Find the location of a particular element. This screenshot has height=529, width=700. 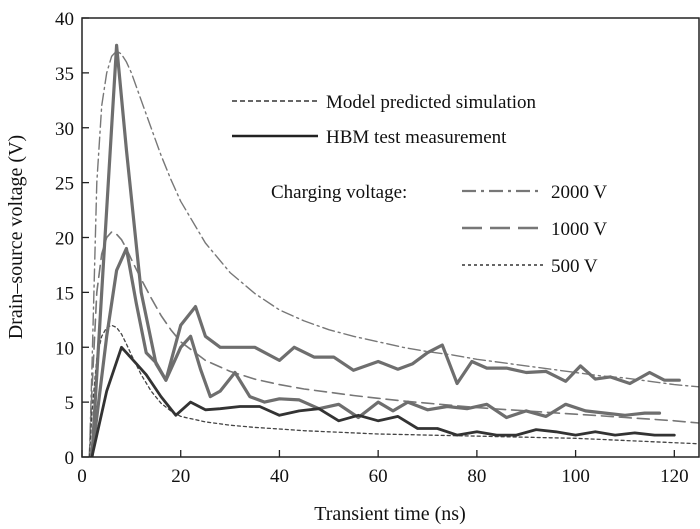

y-tick-label: 35 is located at coordinates (64, 74).